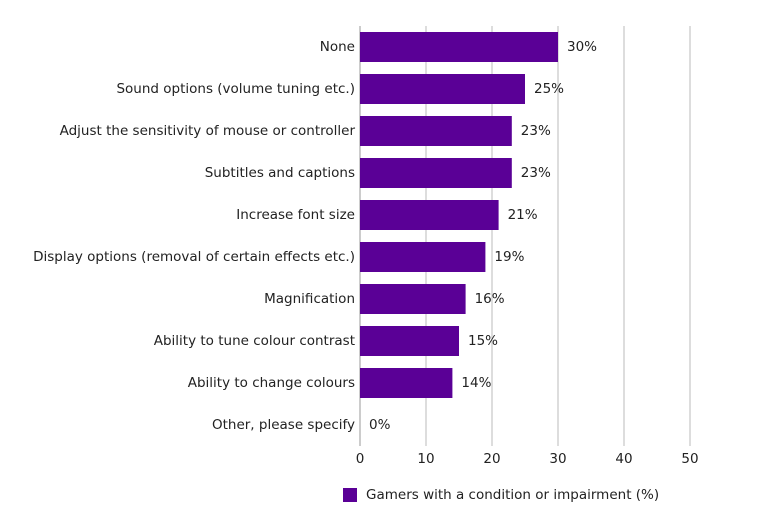 The width and height of the screenshot is (768, 512). Describe the element at coordinates (491, 459) in the screenshot. I see `x-tick-label: 20` at that location.